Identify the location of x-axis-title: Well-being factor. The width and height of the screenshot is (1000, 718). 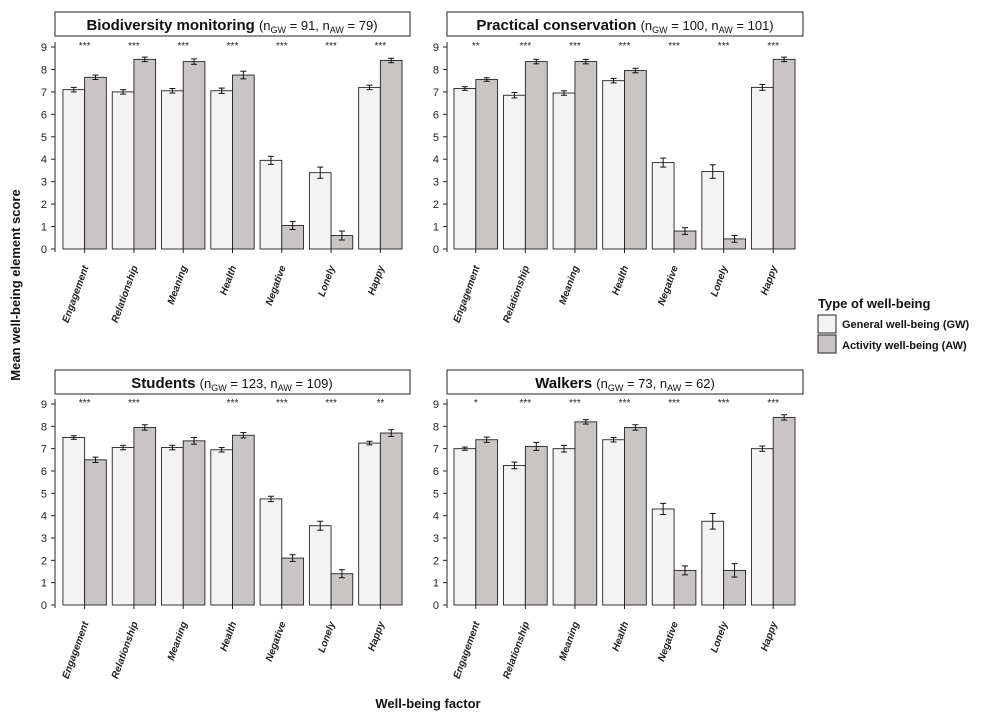
(427, 703).